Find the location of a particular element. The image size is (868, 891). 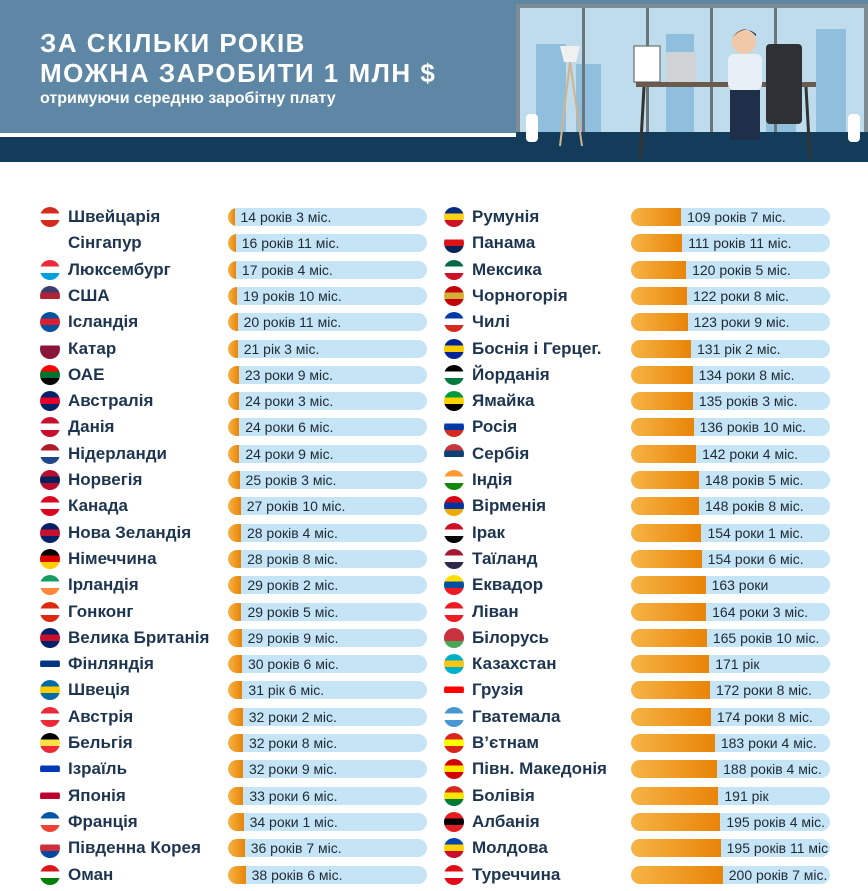

bar-row: Франція 34 роки 1 міс. is located at coordinates (240, 821).